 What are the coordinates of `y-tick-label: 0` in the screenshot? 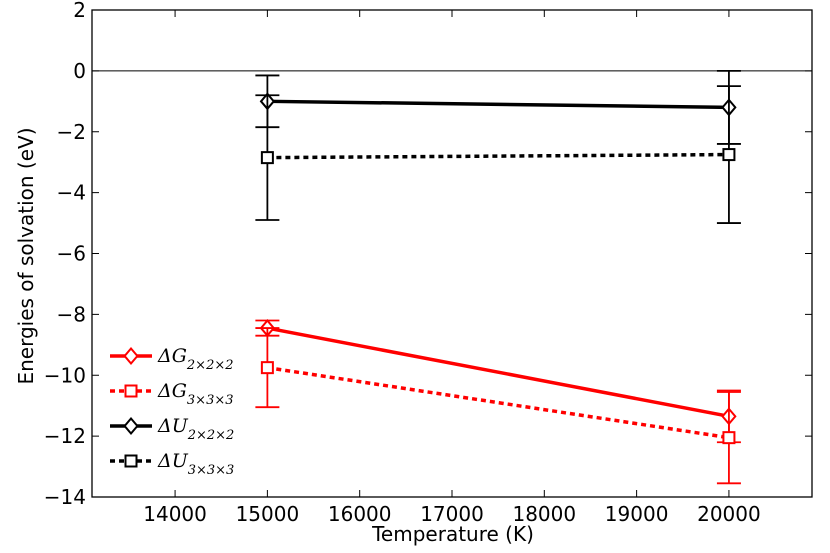 It's located at (79, 71).